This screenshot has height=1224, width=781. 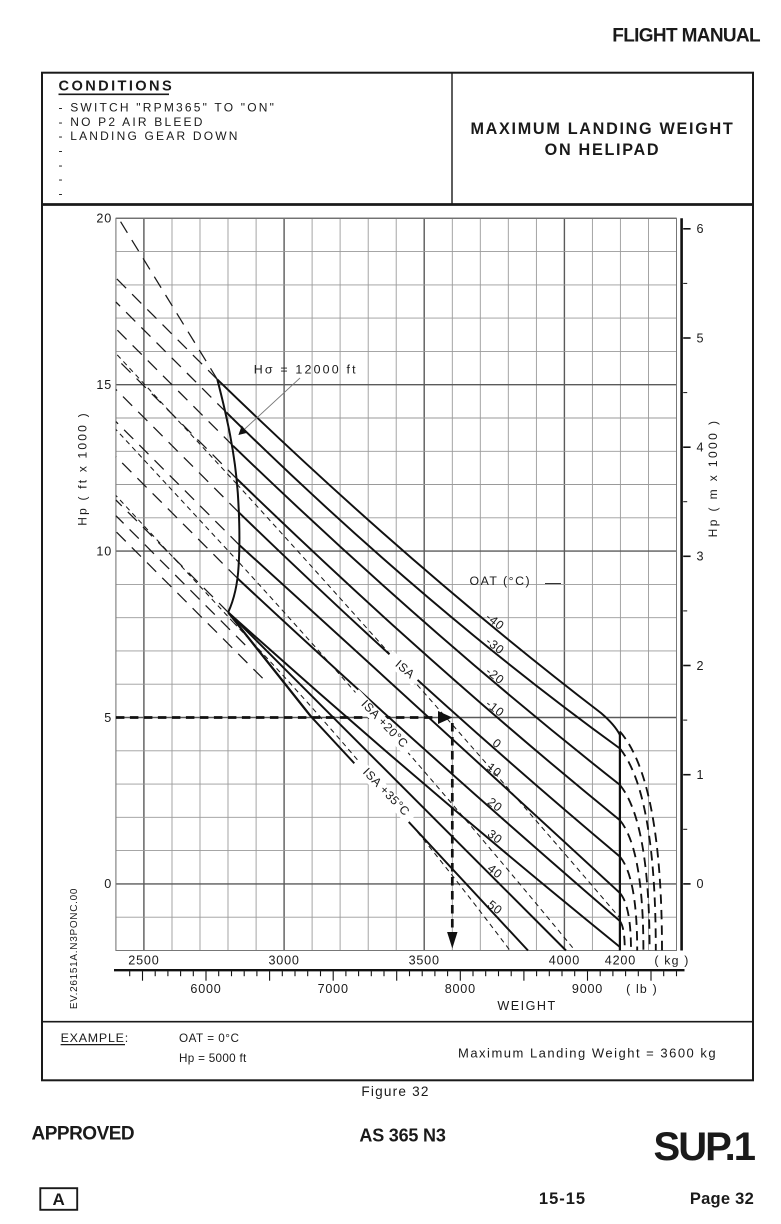 I want to click on svg-text: CONDITIONS, so click(x=117, y=87).